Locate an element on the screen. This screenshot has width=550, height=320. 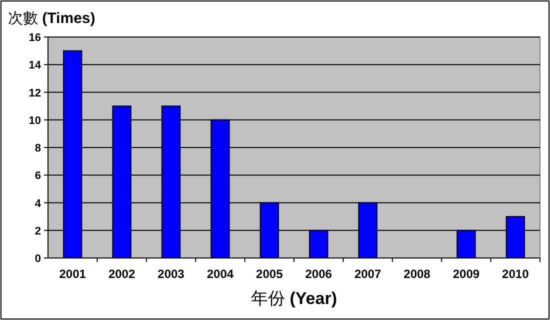
y-tick-label: 14 is located at coordinates (35, 66).